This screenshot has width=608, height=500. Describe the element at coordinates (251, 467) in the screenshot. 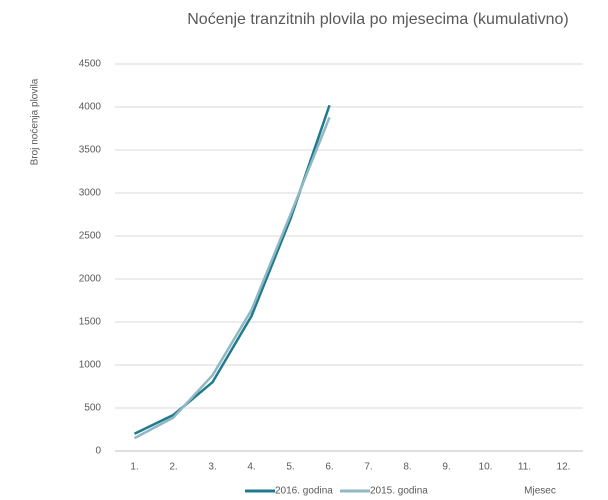

I see `x-tick-label: 4.` at that location.